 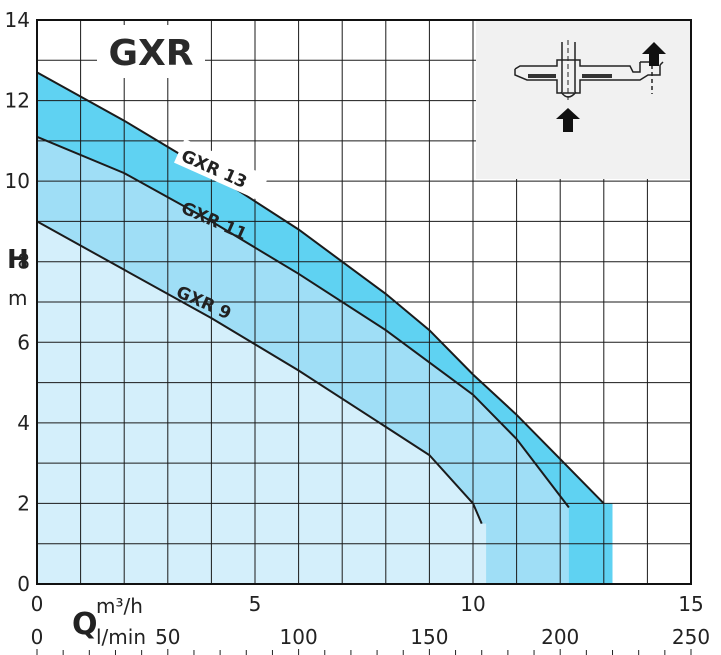 What do you see at coordinates (17, 181) in the screenshot?
I see `y-tick-label: 10` at bounding box center [17, 181].